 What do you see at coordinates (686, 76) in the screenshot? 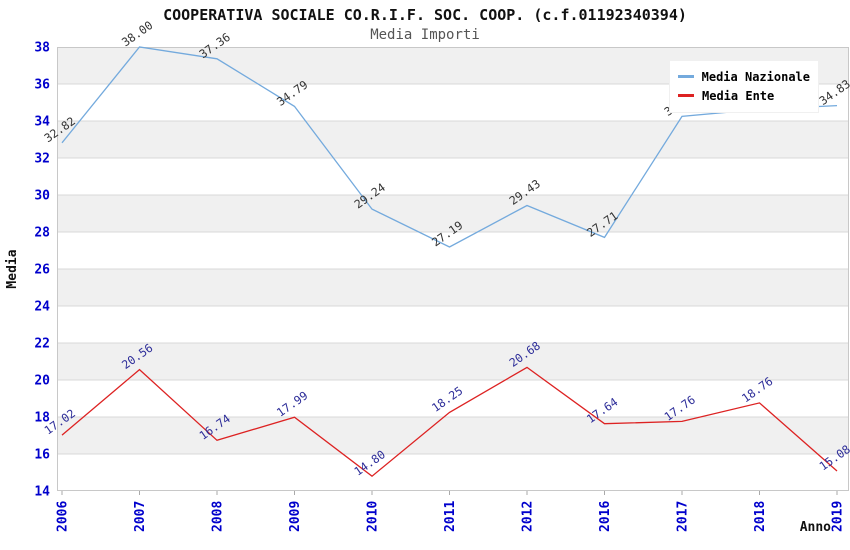
I see `legend-swatch-nazionale-icon` at bounding box center [686, 76].